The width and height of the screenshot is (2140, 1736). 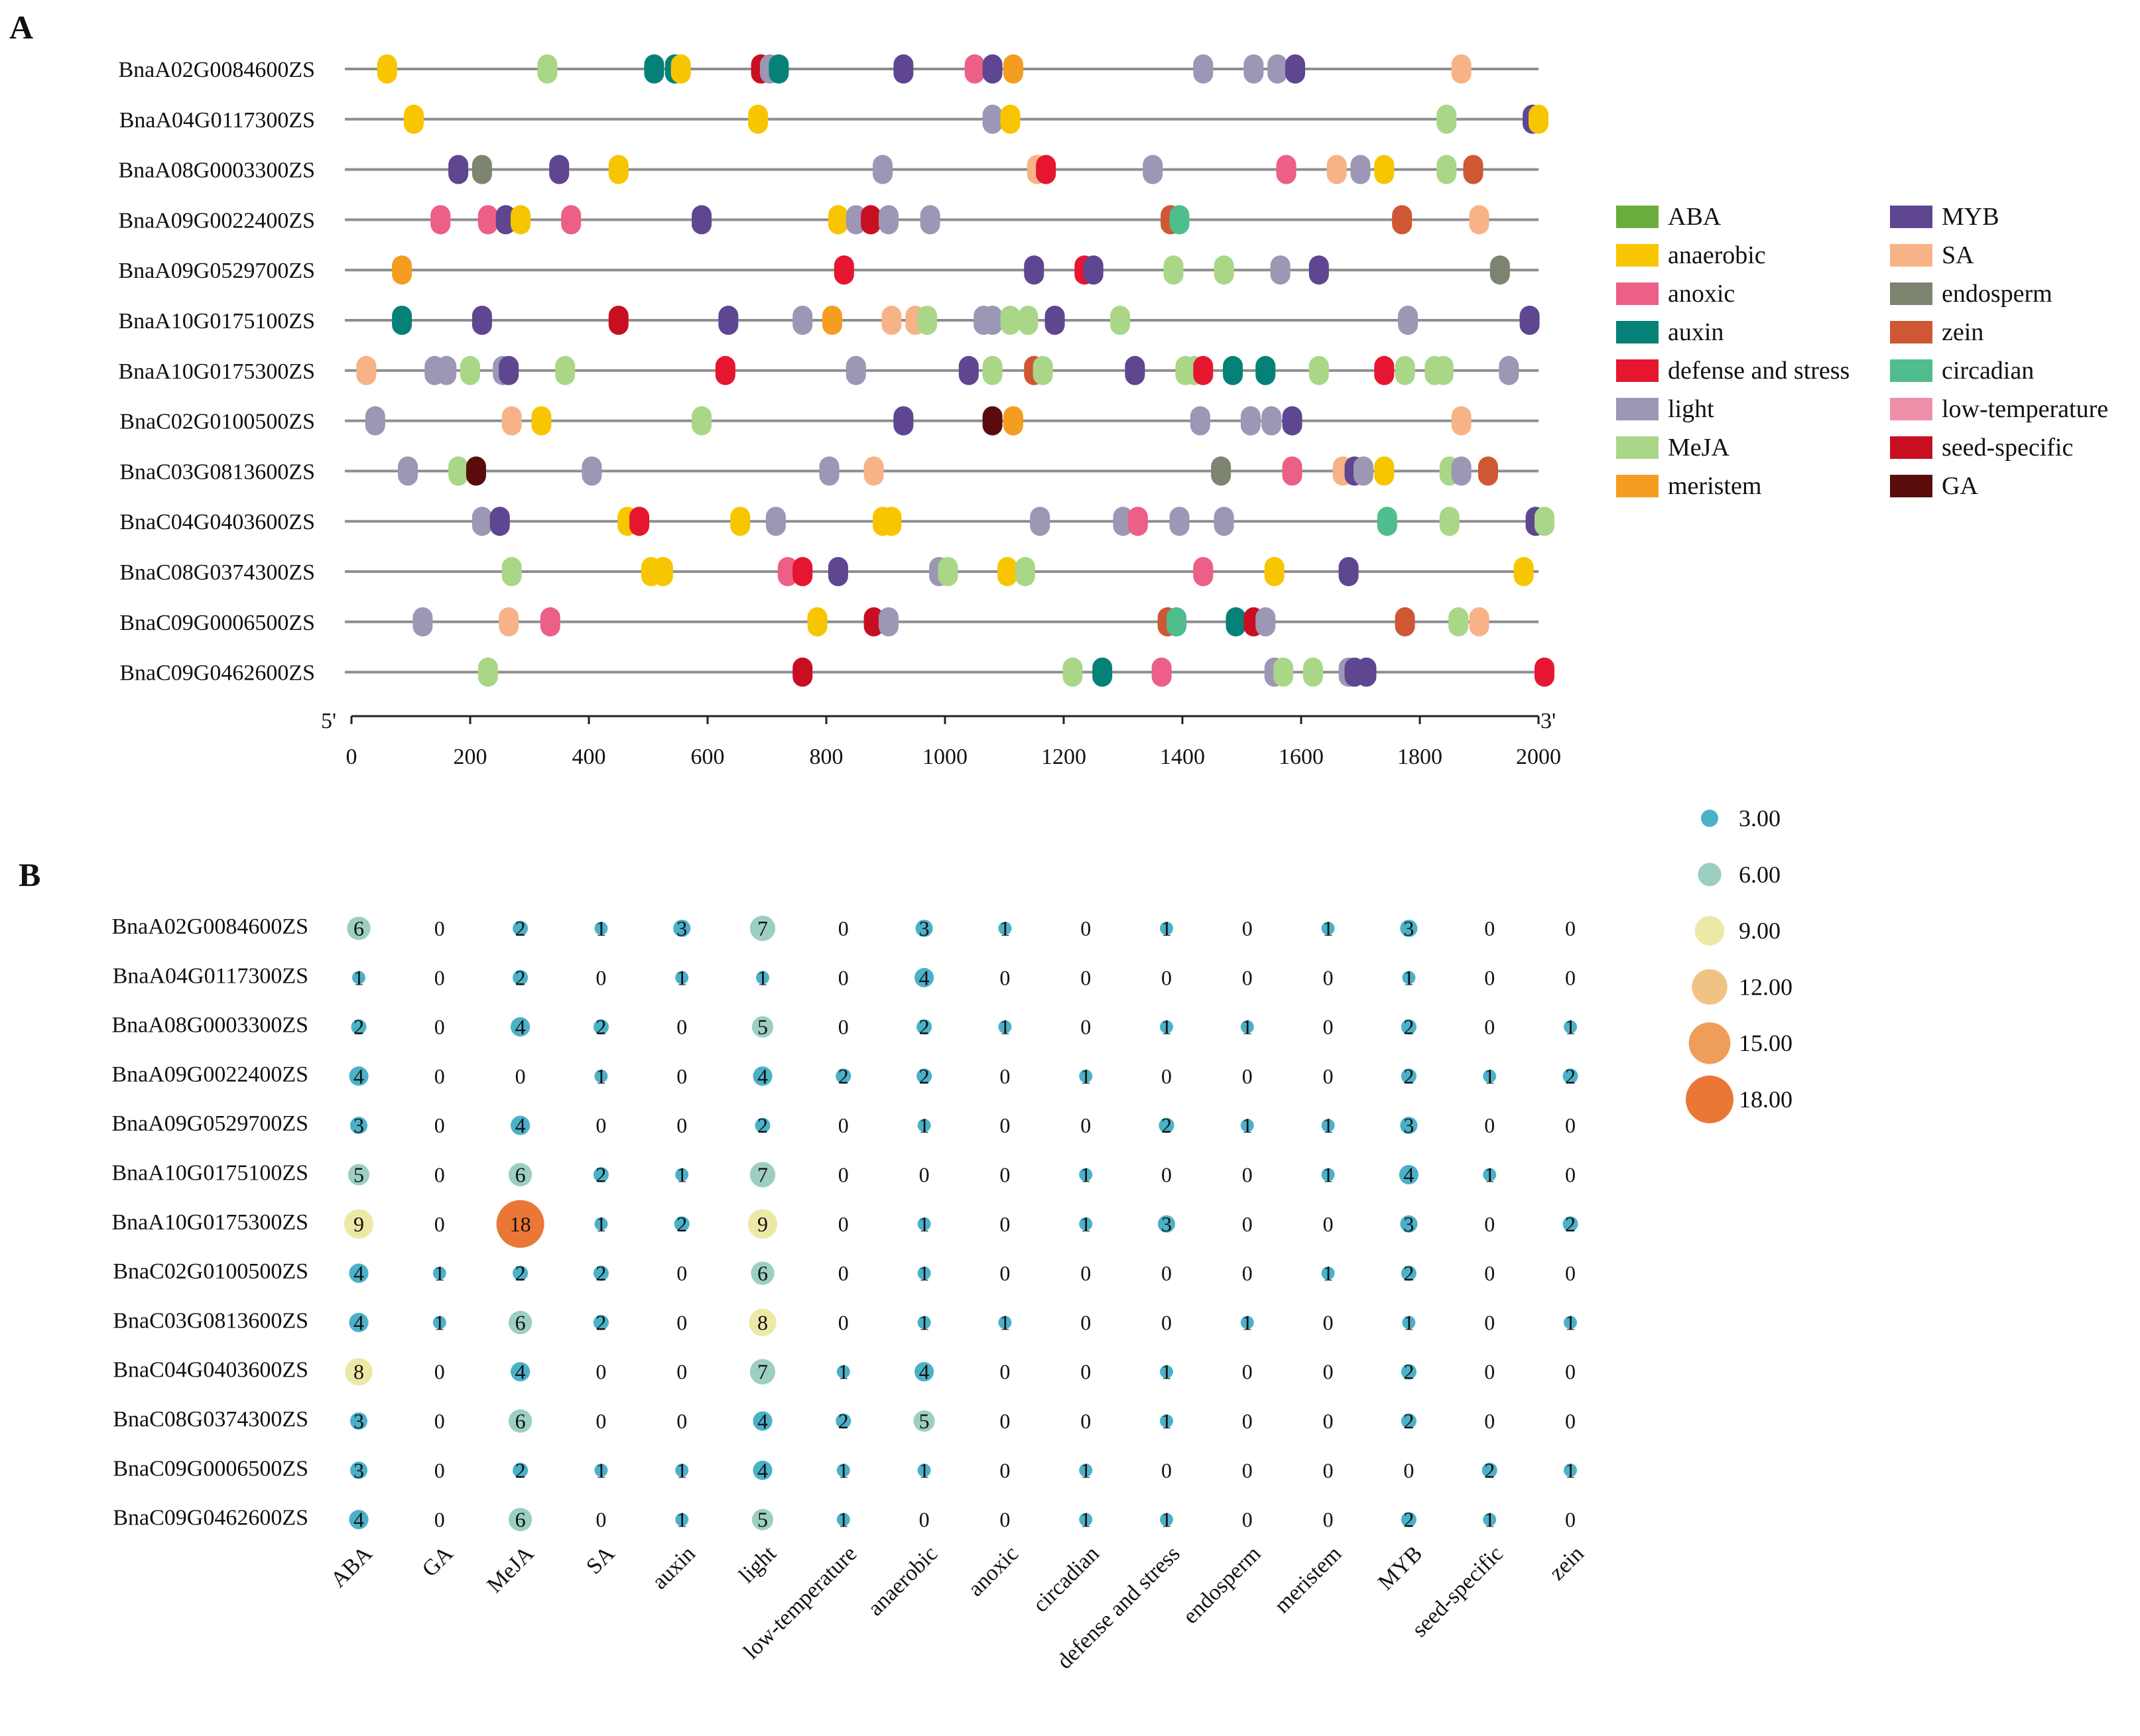 What do you see at coordinates (829, 622) in the screenshot?
I see `gene-row: BnaC09G0006500ZS` at bounding box center [829, 622].